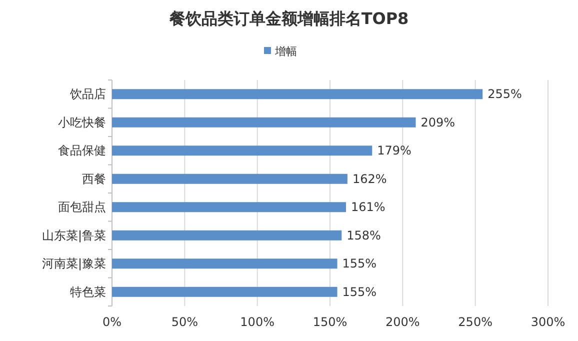  I want to click on data-label: 209%, so click(438, 122).